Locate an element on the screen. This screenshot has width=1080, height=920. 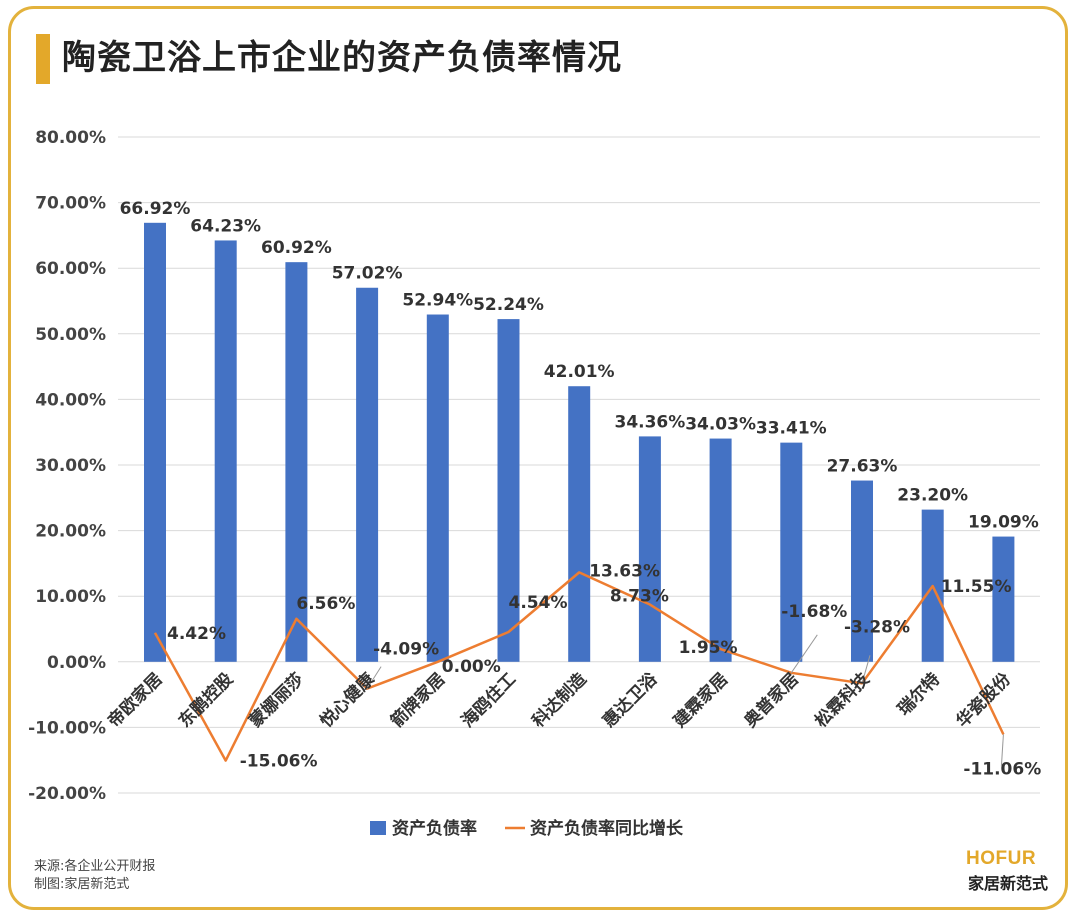
bar-data-label: 42.01% is located at coordinates (579, 372).